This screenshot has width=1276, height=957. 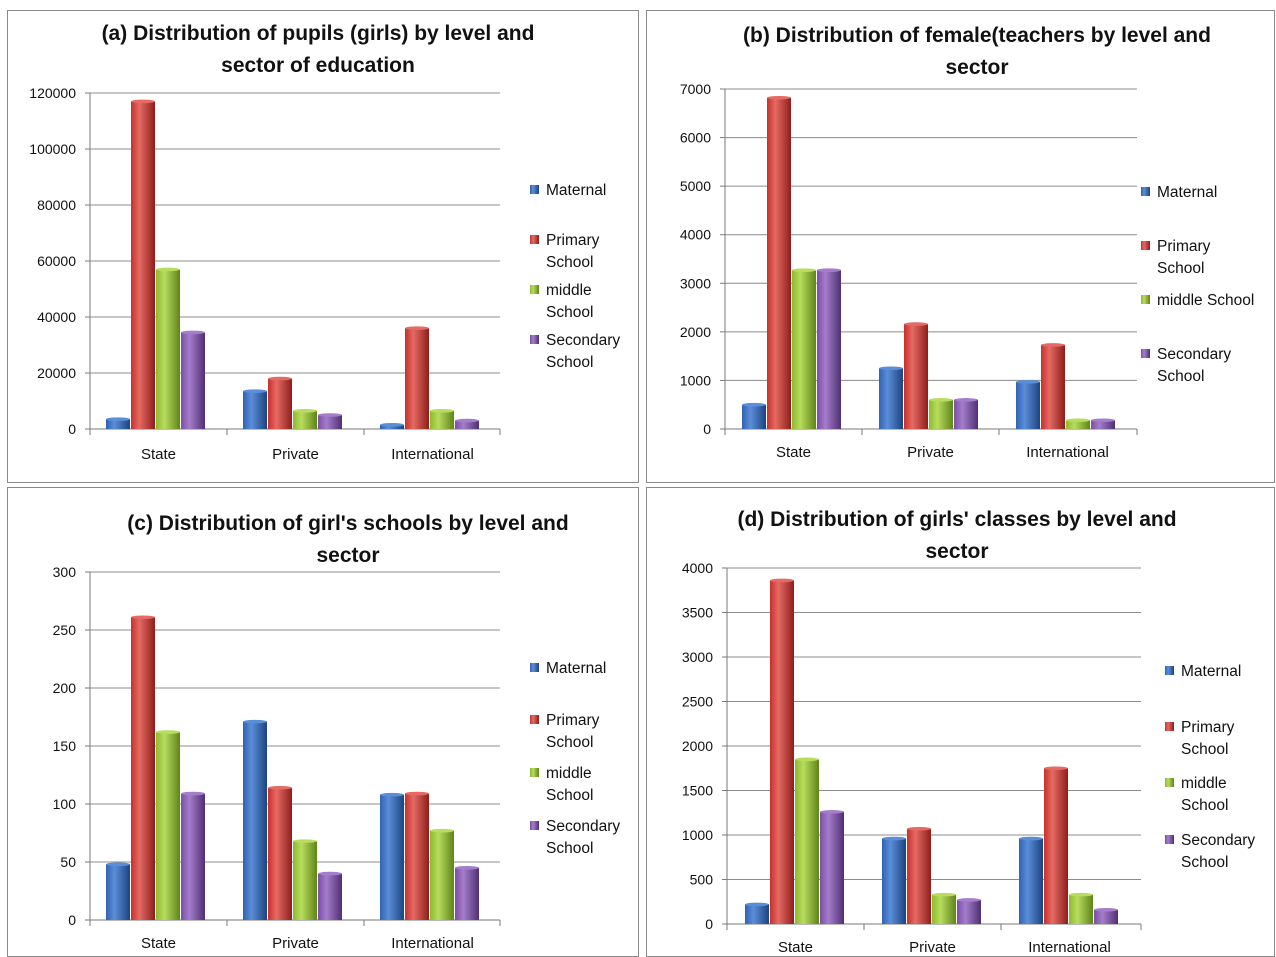 What do you see at coordinates (1078, 424) in the screenshot?
I see `bar-middle-school-international` at bounding box center [1078, 424].